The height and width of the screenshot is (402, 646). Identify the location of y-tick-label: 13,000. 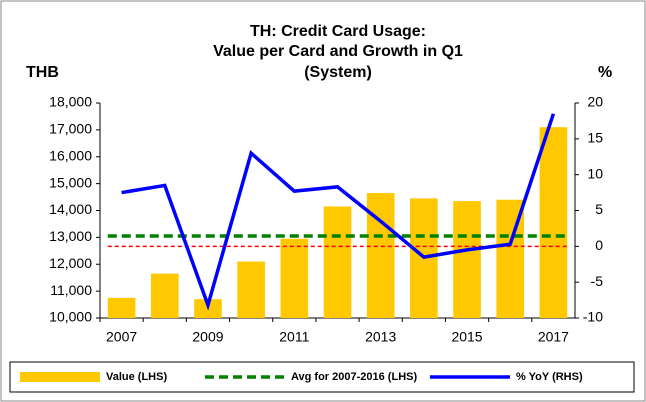
(70, 236).